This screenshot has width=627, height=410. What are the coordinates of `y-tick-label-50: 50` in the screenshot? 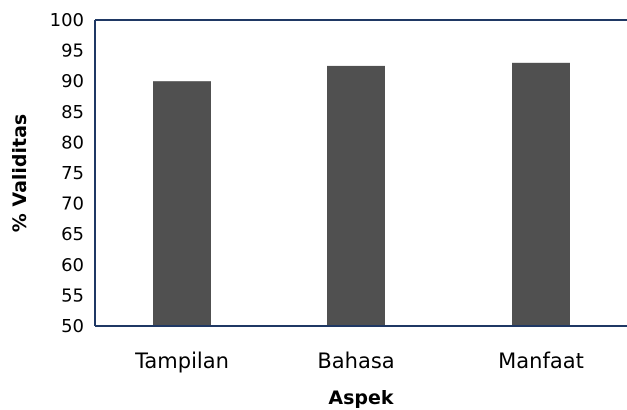 It's located at (72, 326).